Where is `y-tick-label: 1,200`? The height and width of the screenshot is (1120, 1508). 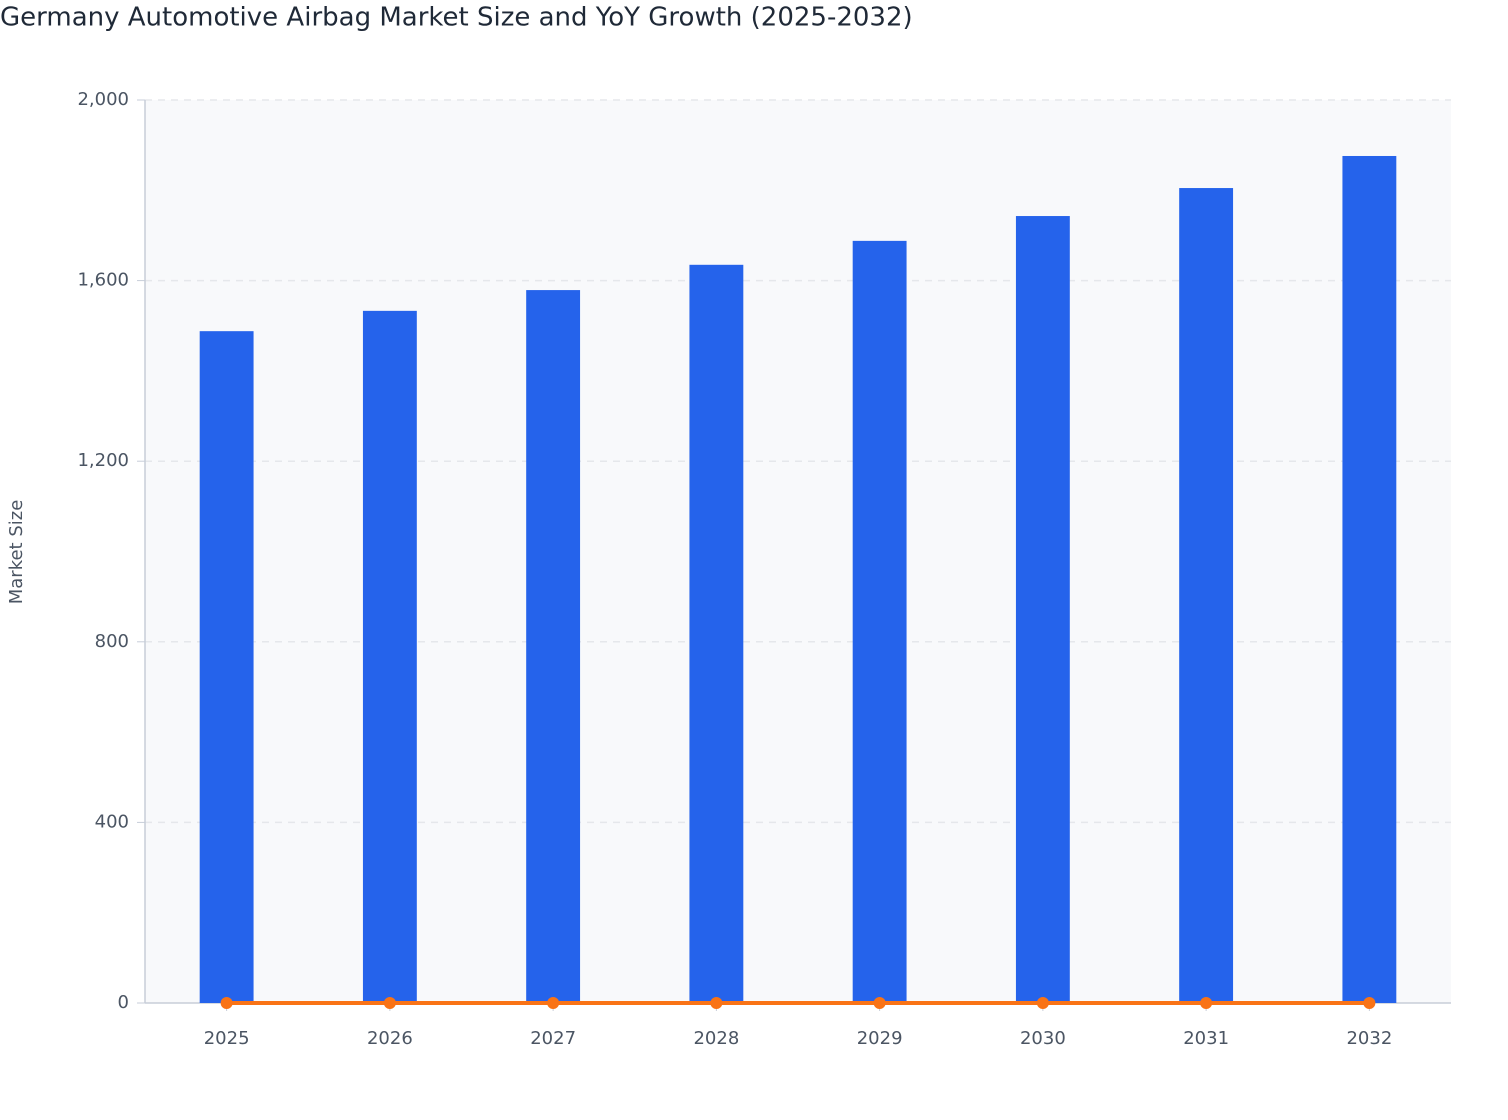
y-tick-label: 1,200 is located at coordinates (103, 460).